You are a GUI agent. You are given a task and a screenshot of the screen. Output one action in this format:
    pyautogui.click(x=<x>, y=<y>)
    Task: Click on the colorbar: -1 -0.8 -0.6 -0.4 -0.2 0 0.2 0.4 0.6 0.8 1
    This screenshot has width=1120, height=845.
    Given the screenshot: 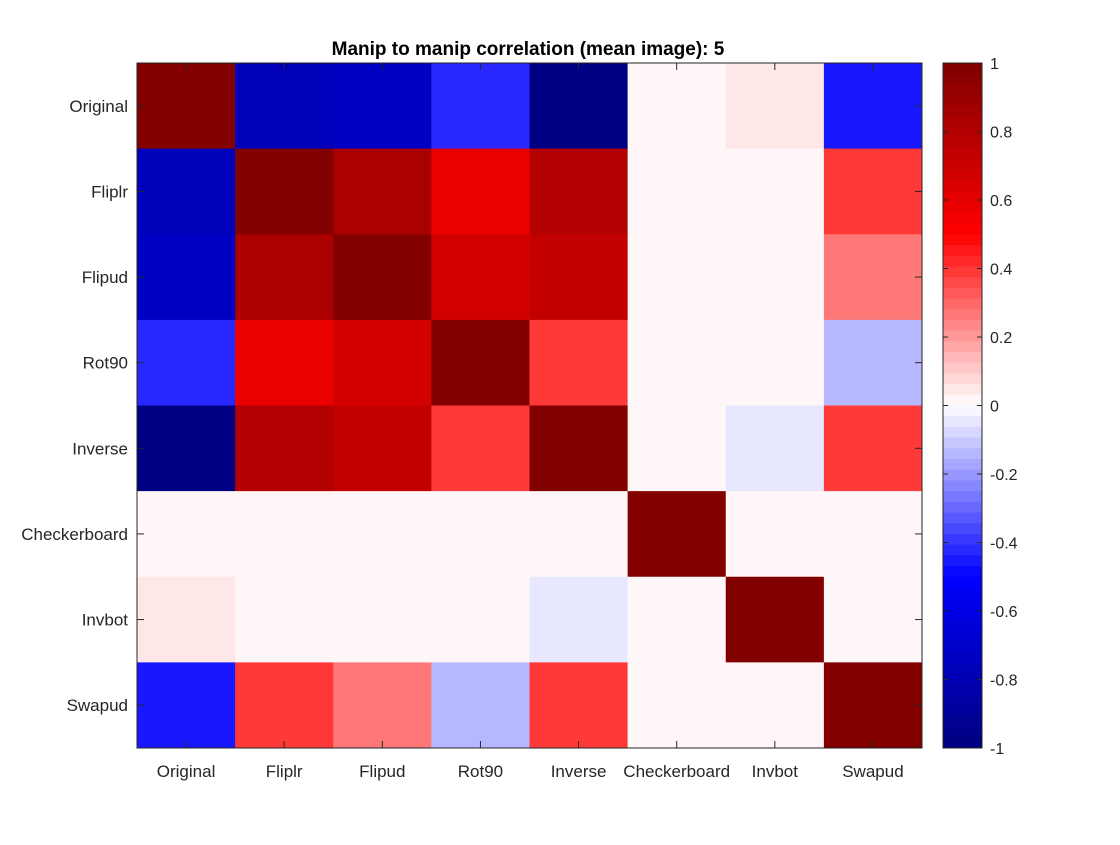 What is the action you would take?
    pyautogui.click(x=980, y=407)
    